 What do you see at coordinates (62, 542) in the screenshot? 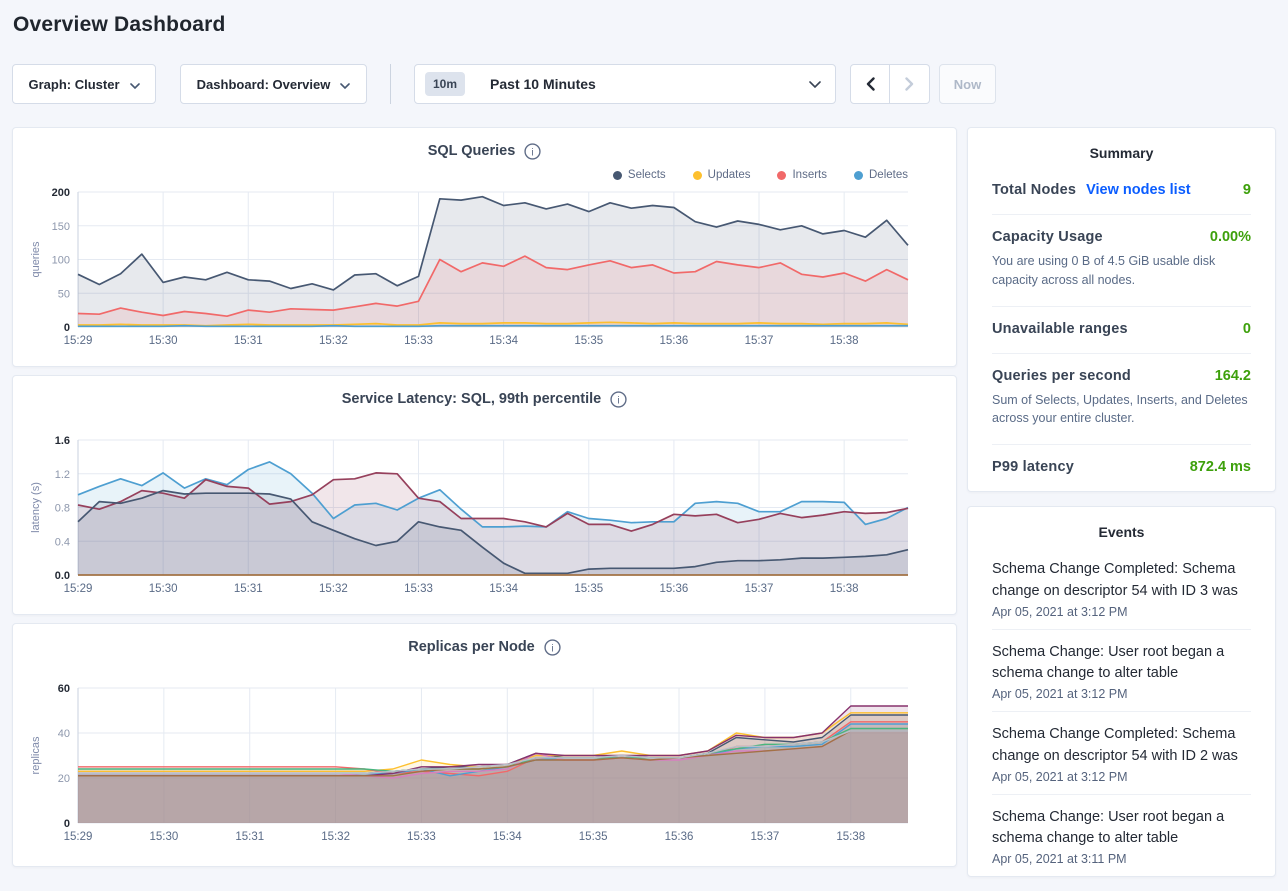
I see `svg-text: 0.4` at bounding box center [62, 542].